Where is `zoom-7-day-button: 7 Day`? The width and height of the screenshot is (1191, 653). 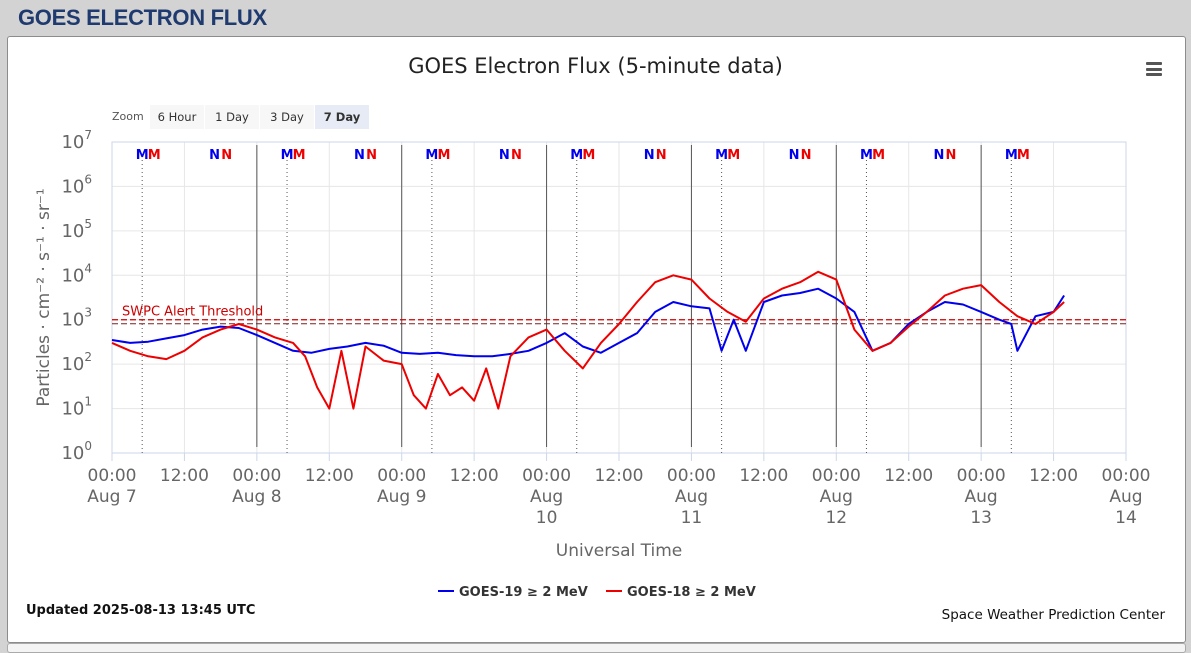 zoom-7-day-button: 7 Day is located at coordinates (342, 117).